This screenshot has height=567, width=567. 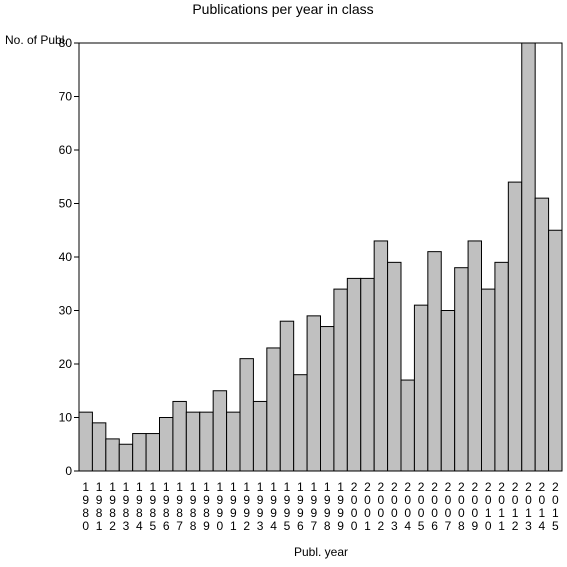 What do you see at coordinates (66, 257) in the screenshot?
I see `y-tick-label: 40` at bounding box center [66, 257].